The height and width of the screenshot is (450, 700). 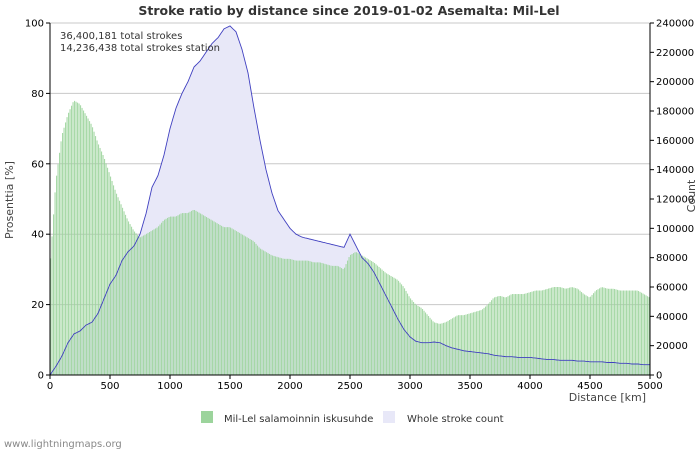 What do you see at coordinates (289, 386) in the screenshot?
I see `x-tick-label: 2000` at bounding box center [289, 386].